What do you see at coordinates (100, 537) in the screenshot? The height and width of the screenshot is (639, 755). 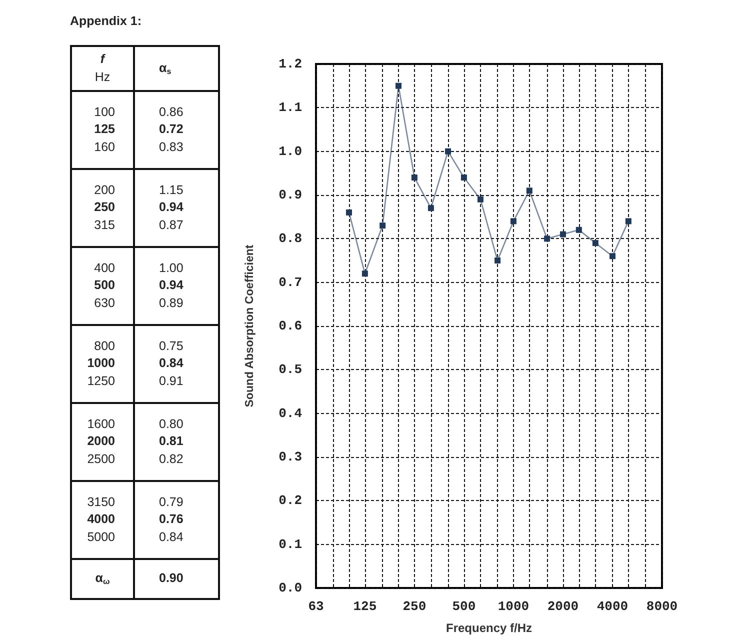 I see `text: 5000` at bounding box center [100, 537].